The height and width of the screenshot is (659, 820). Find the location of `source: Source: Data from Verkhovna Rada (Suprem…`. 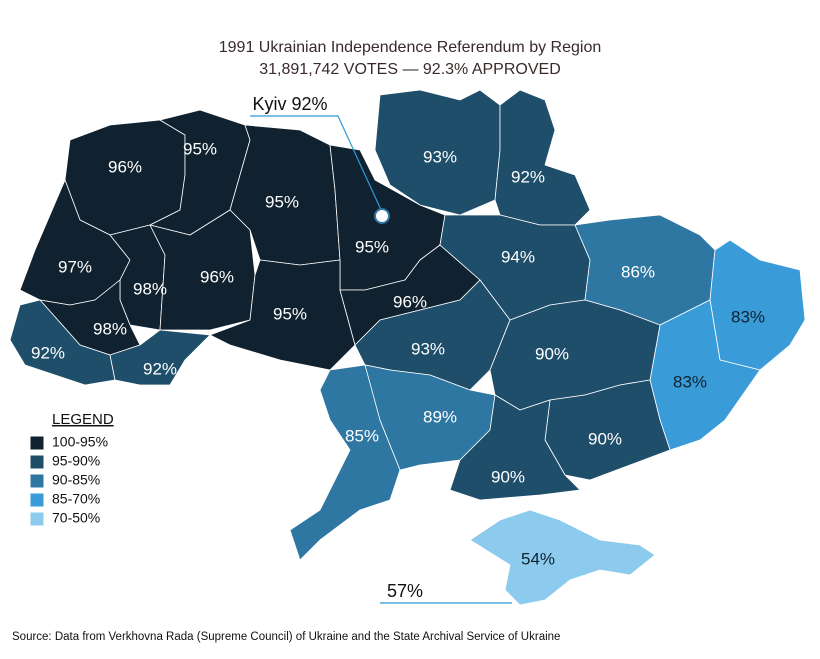

source: Source: Data from Verkhovna Rada (Suprem… is located at coordinates (286, 637).